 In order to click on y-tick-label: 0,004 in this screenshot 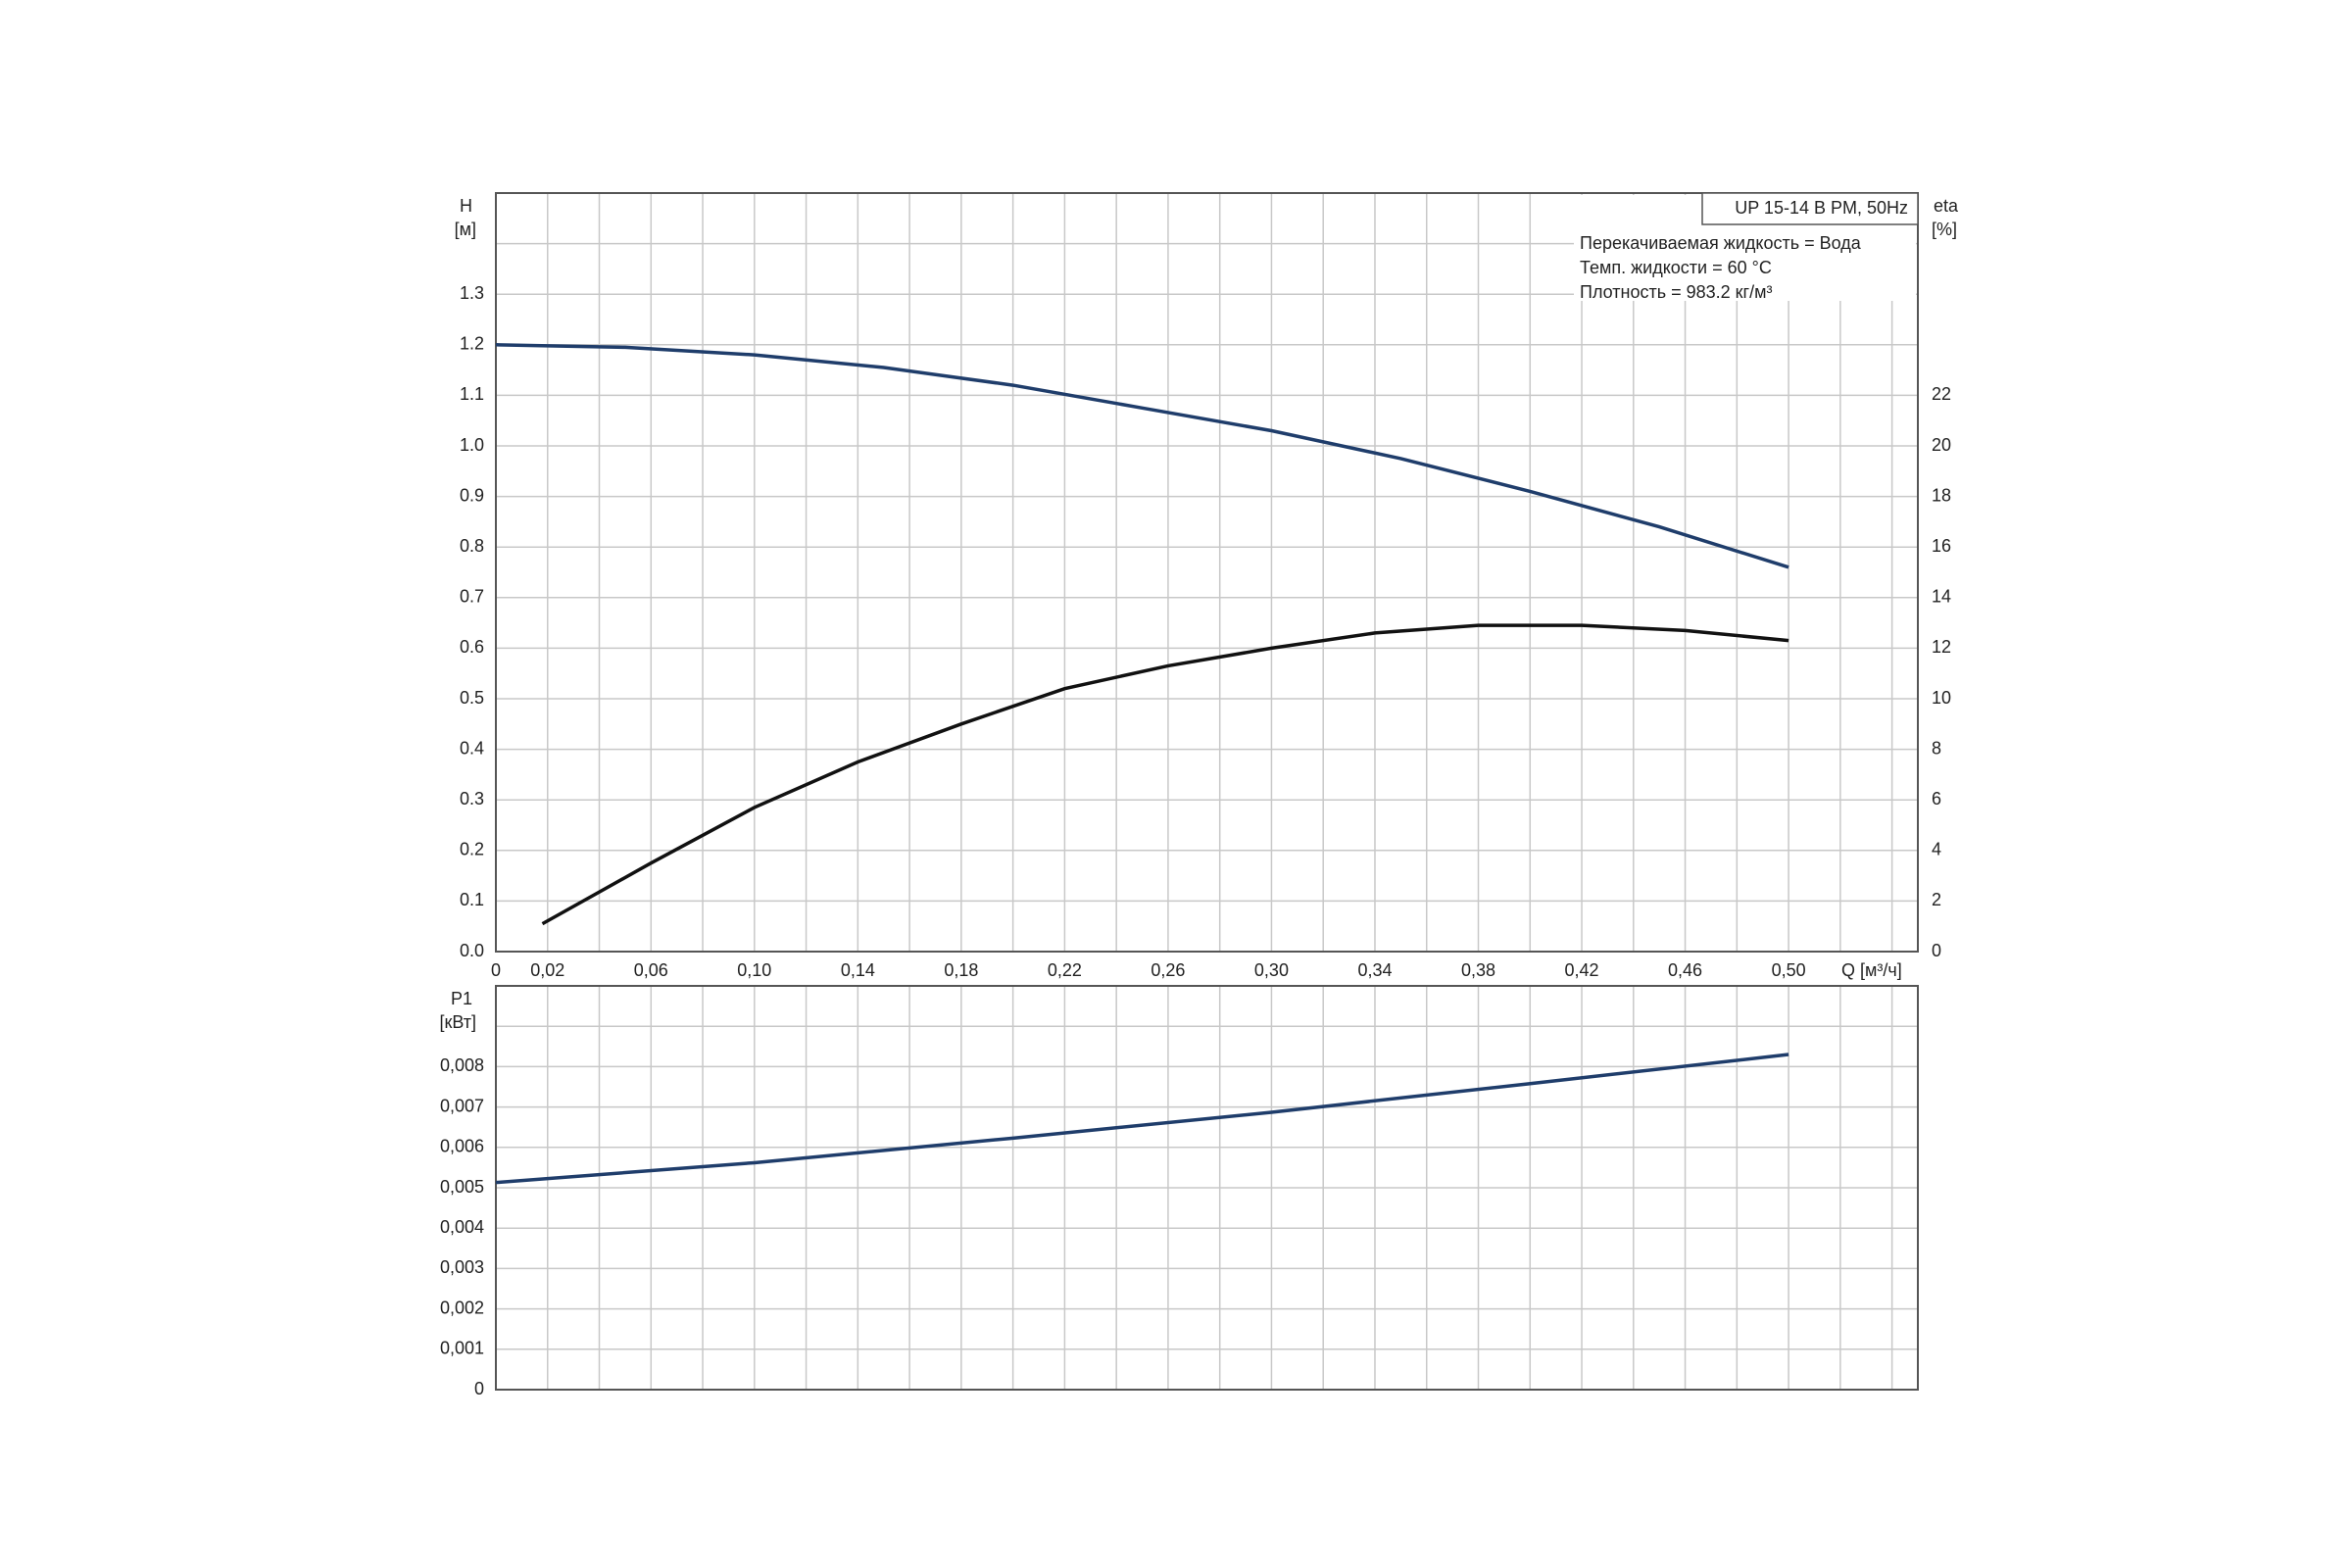, I will do `click(462, 1227)`.